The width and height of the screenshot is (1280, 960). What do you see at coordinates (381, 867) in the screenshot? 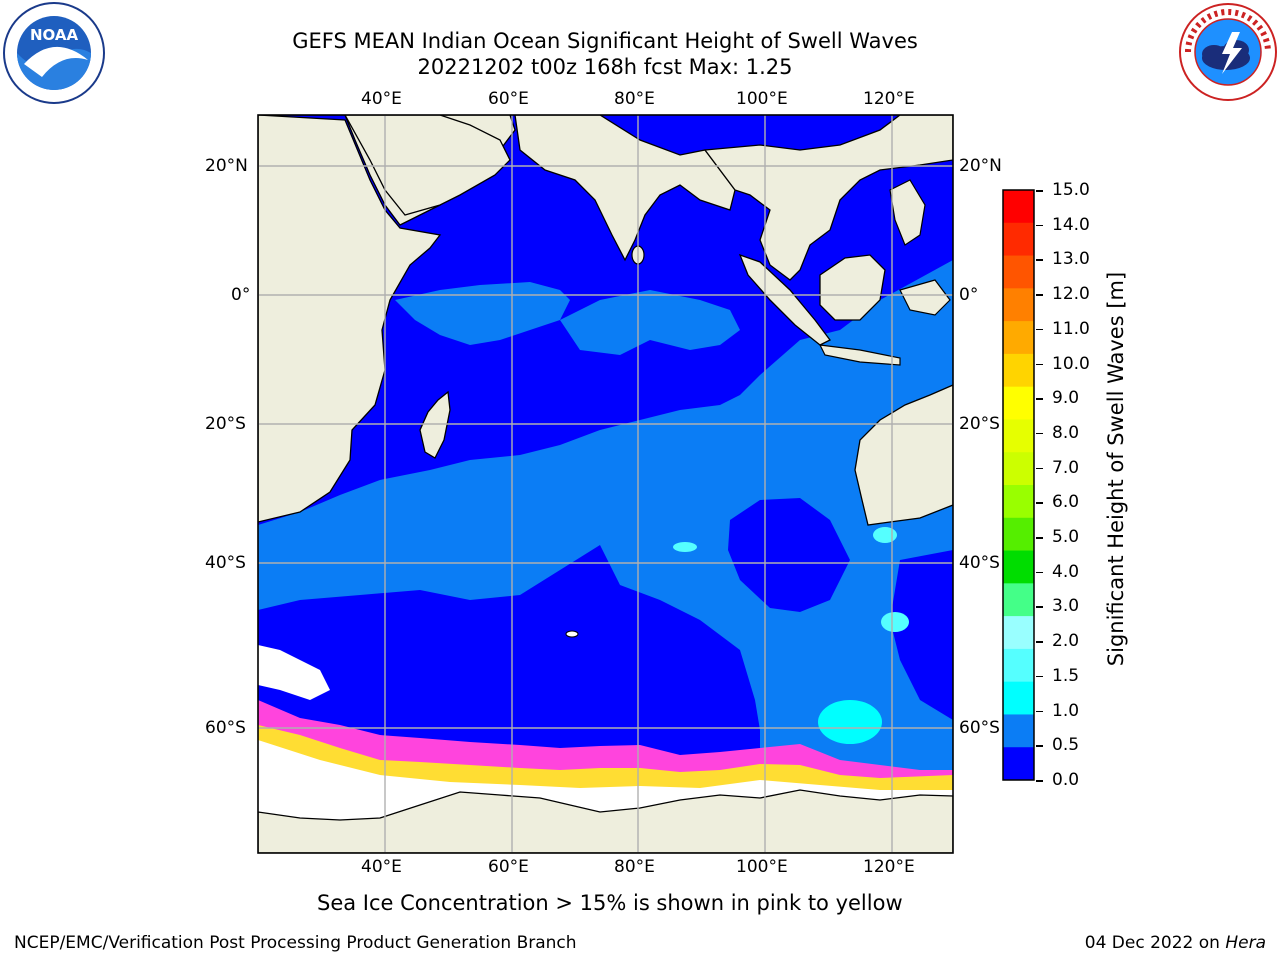
I see `lon-tick-bottom: 40°E` at bounding box center [381, 867].